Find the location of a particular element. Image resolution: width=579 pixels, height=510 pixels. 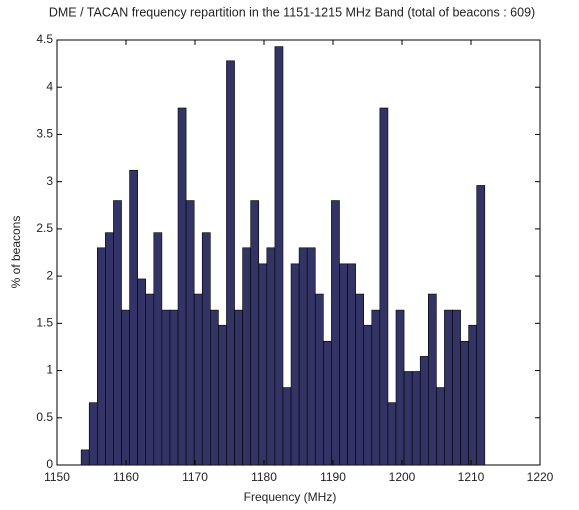

y-tick-label: 0 is located at coordinates (49, 464).